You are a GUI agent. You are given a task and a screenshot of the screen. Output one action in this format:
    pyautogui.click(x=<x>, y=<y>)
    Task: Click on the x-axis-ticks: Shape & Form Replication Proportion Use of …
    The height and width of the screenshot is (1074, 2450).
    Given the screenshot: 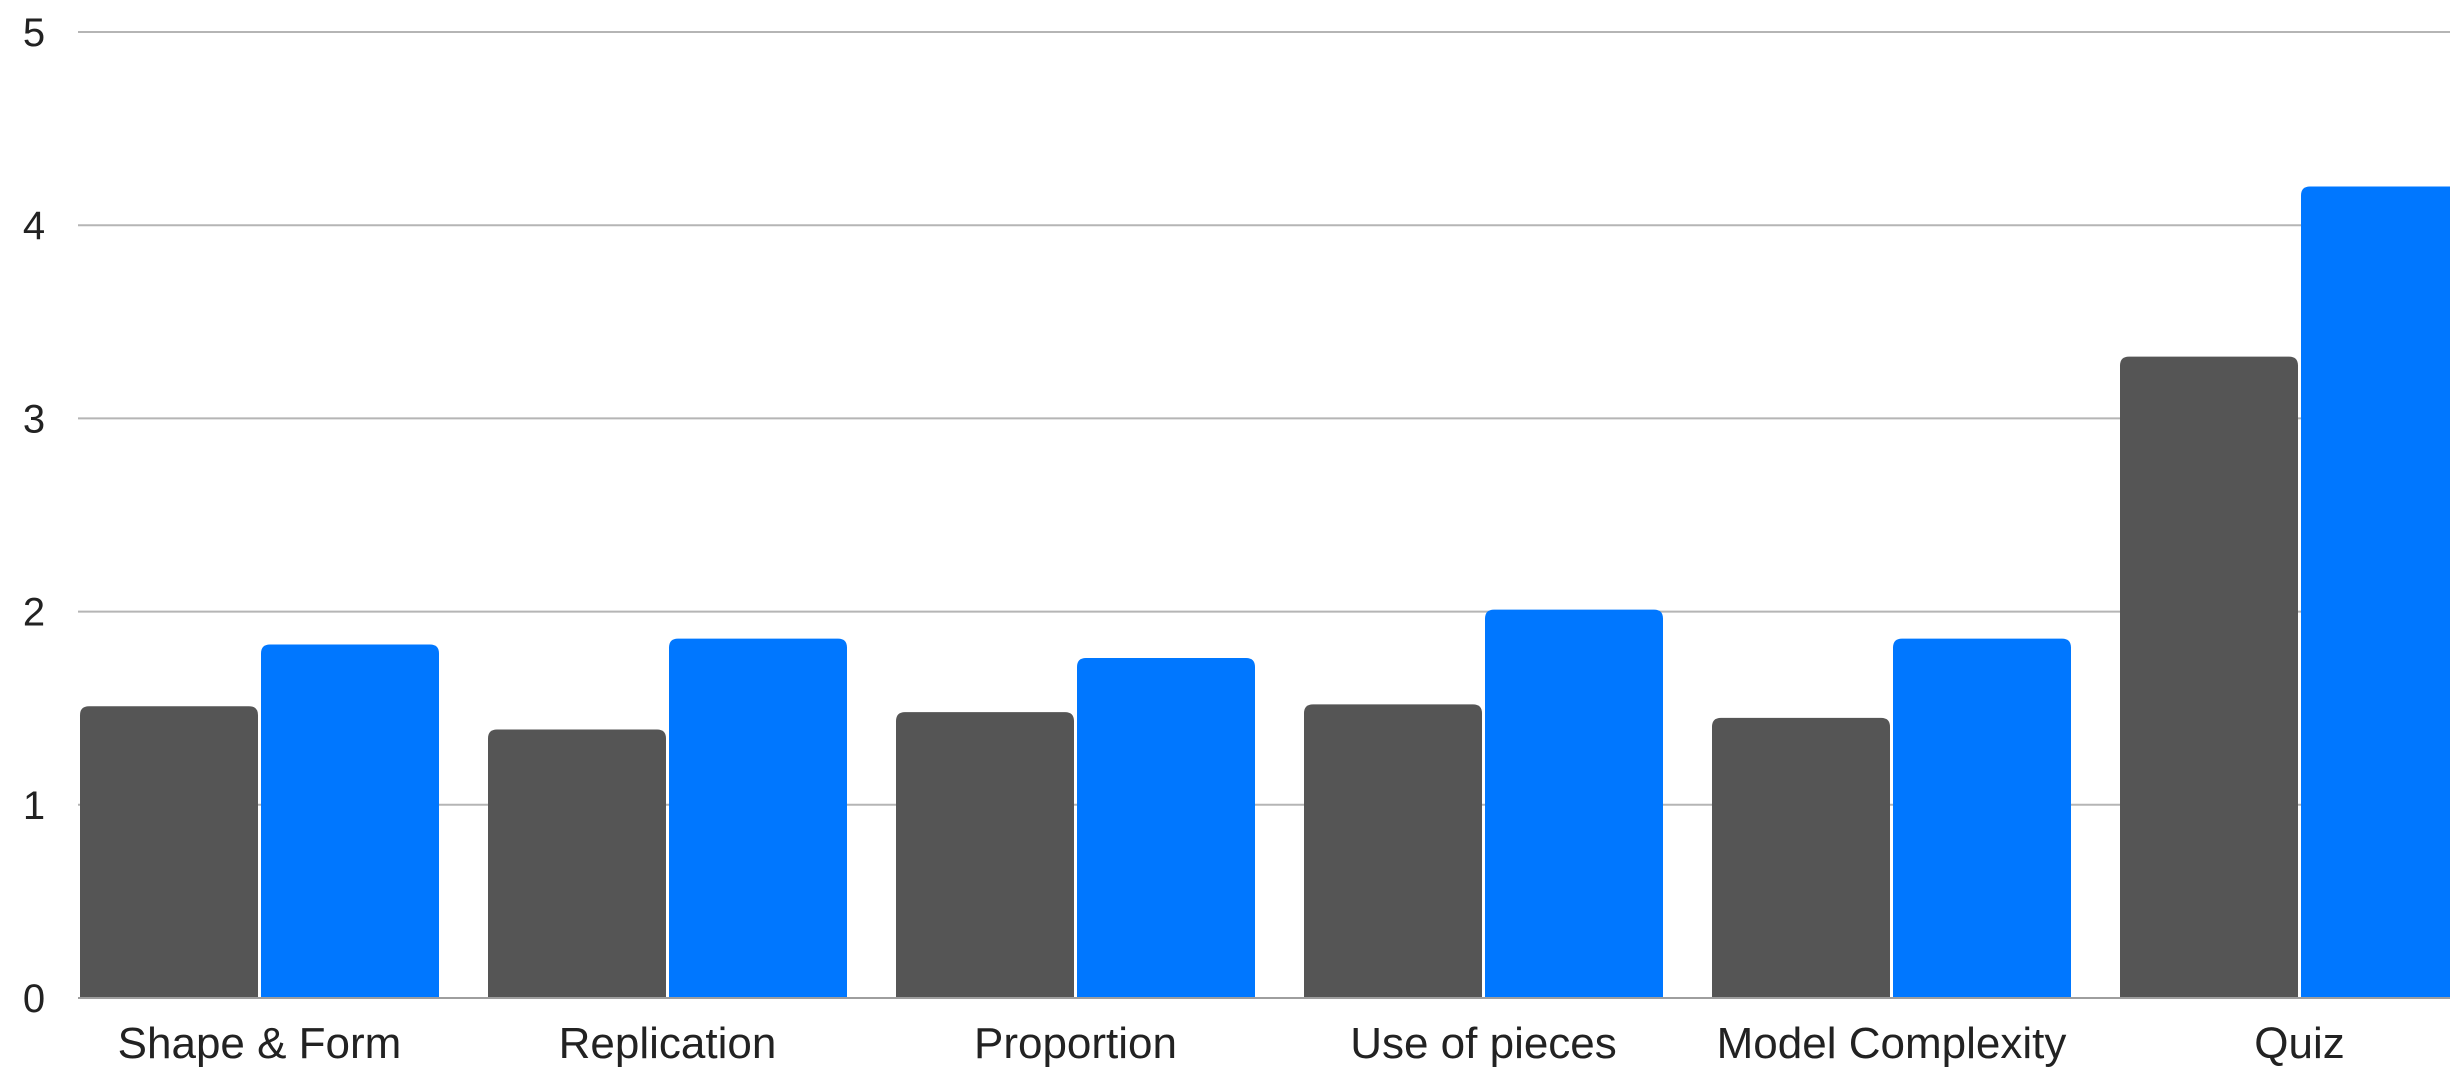 What is the action you would take?
    pyautogui.click(x=1231, y=1043)
    